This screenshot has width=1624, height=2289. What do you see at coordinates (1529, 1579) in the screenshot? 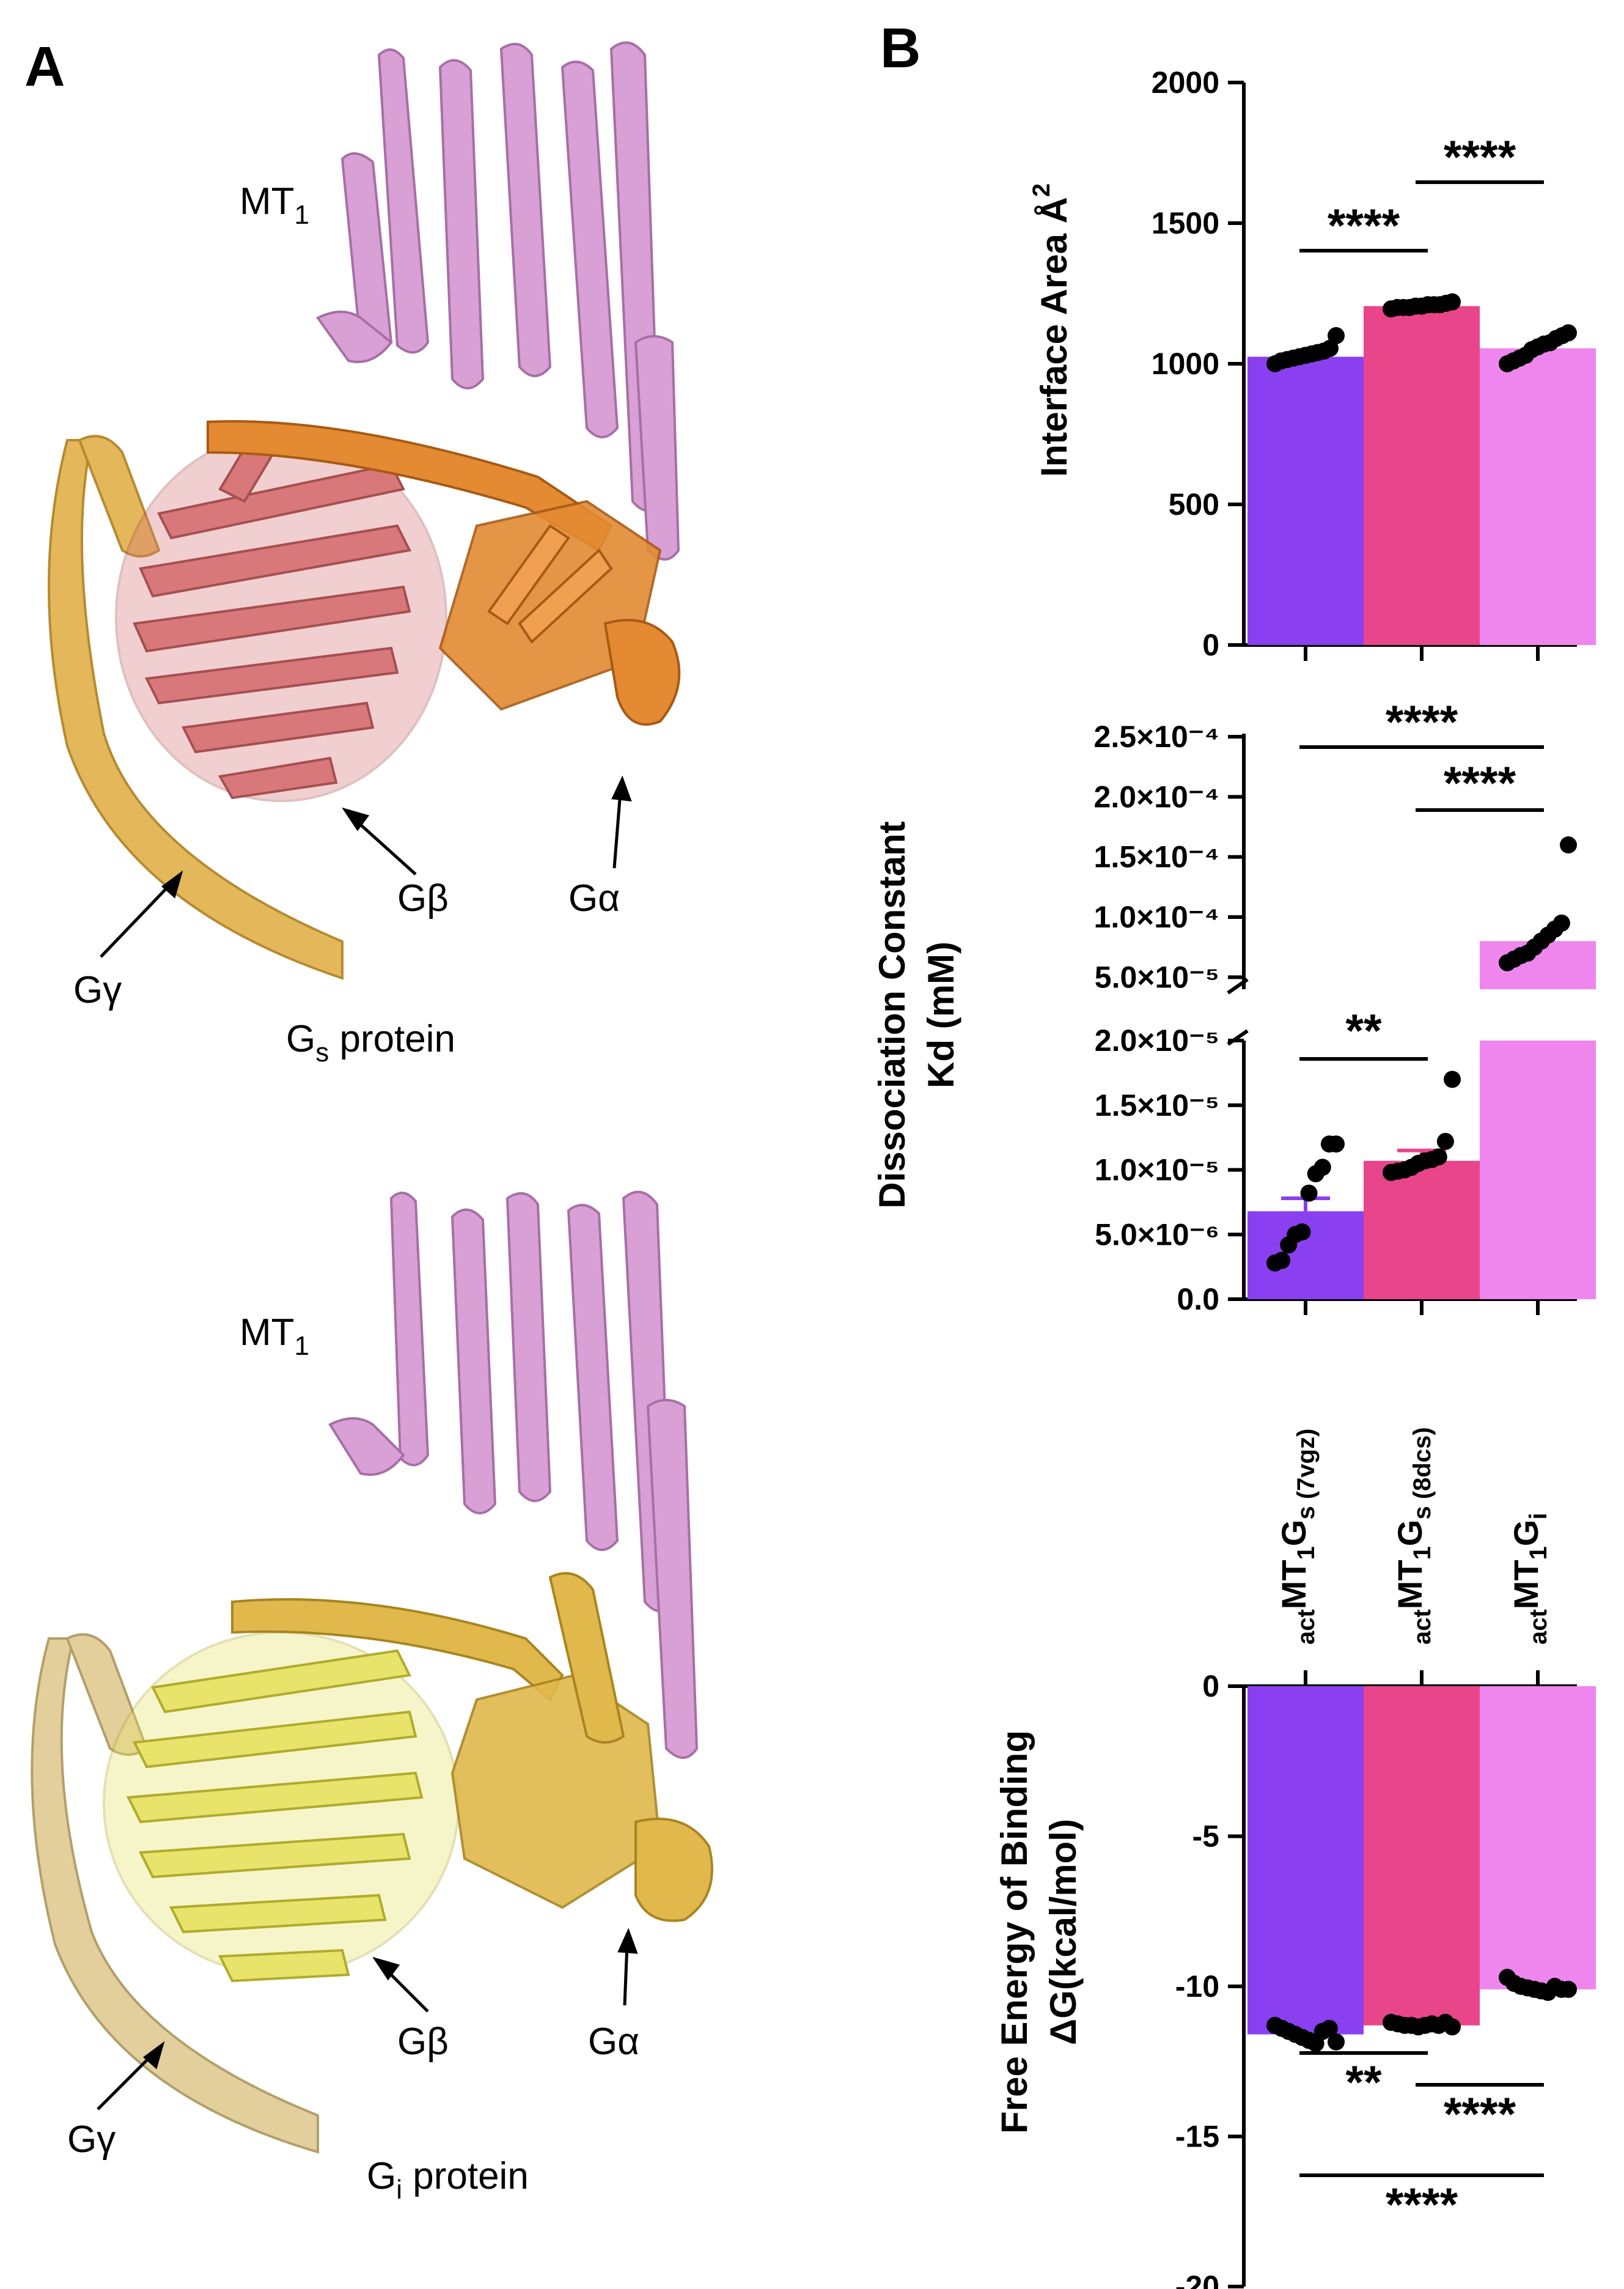
I see `category-label-gi: actMT1Gi` at bounding box center [1529, 1579].